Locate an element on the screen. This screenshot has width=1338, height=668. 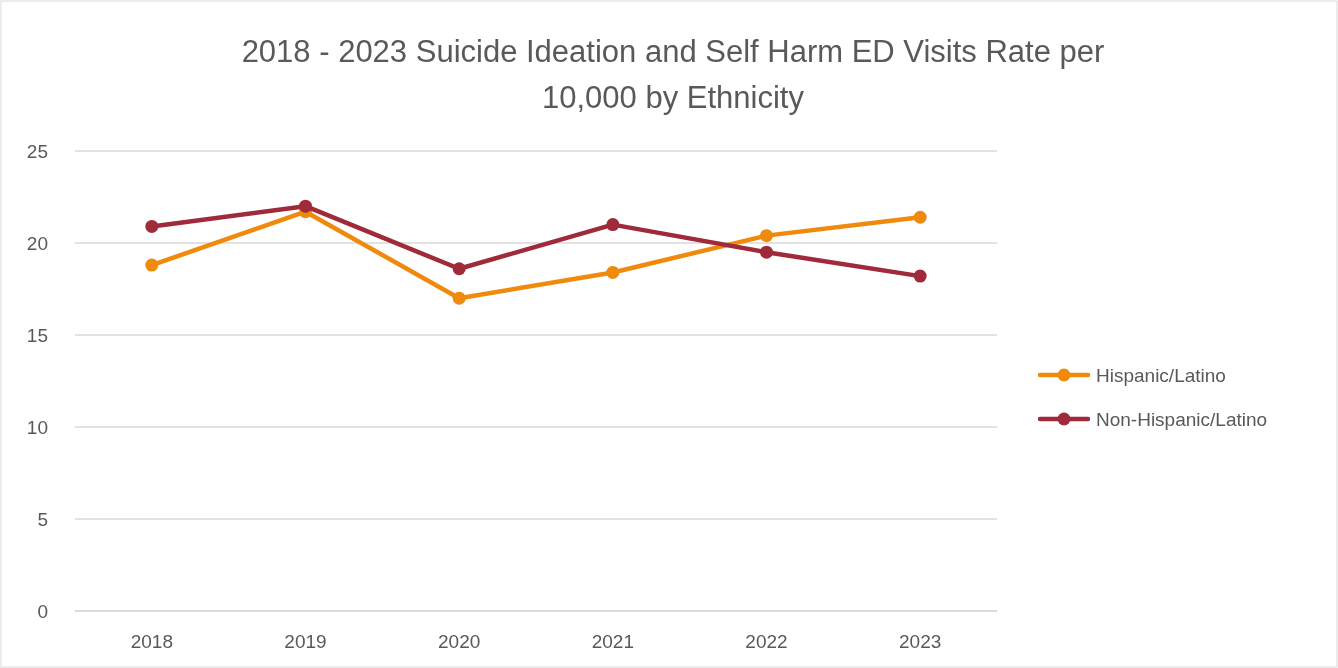
y-tick-label: 25 is located at coordinates (37, 151).